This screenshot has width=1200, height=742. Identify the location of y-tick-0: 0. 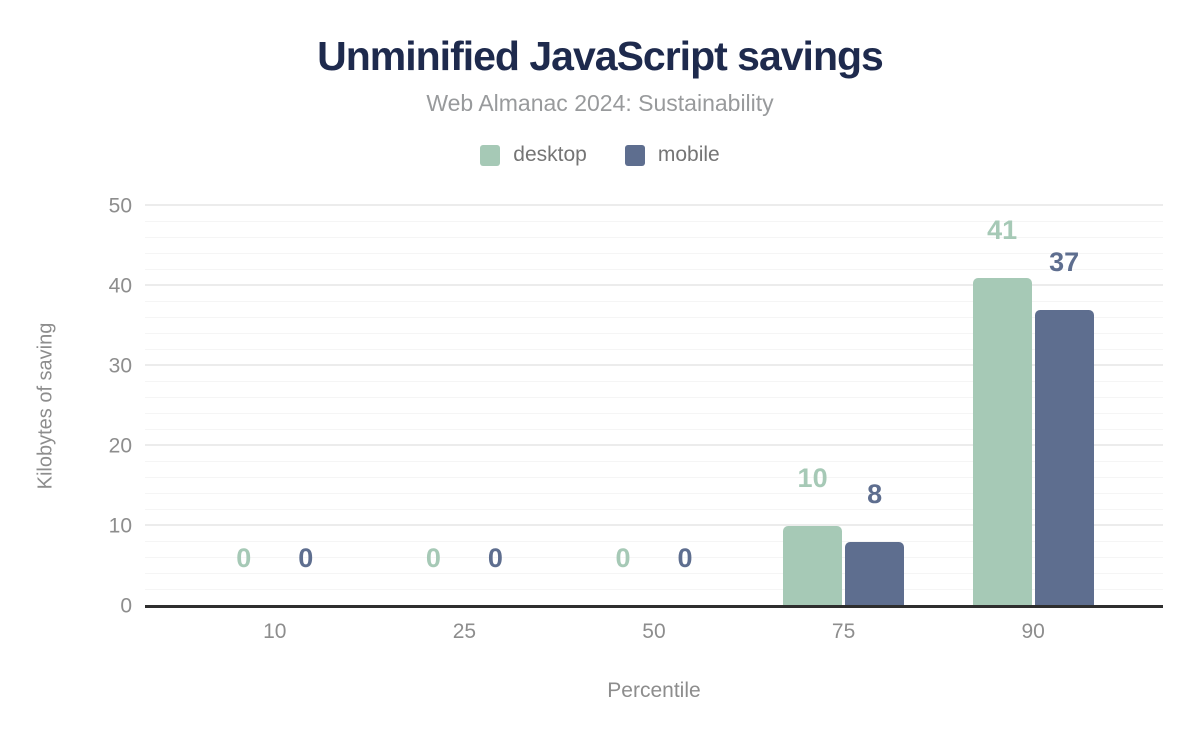
(126, 606).